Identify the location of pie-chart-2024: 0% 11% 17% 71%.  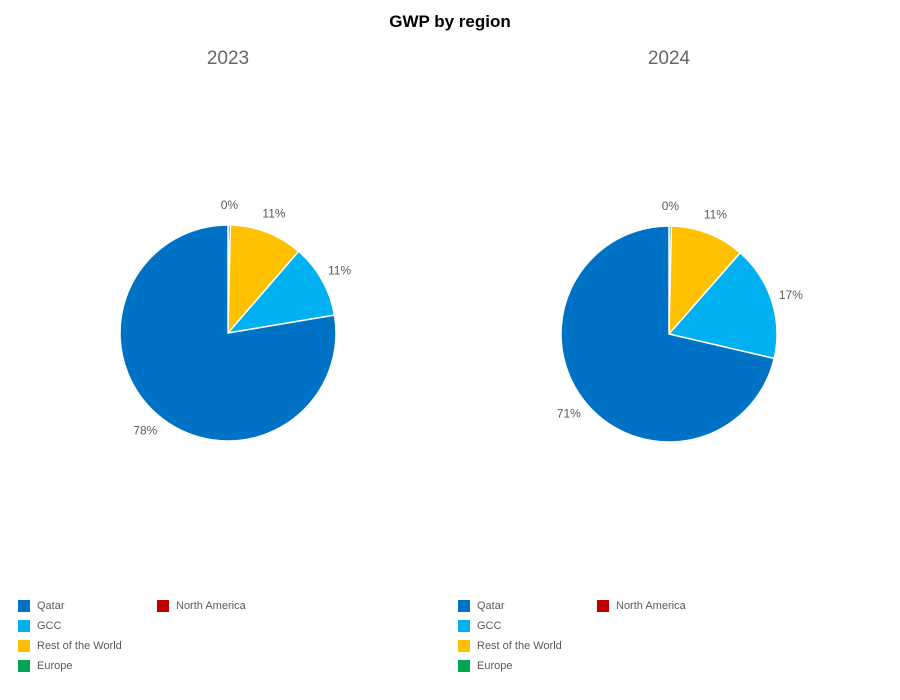
(680, 321).